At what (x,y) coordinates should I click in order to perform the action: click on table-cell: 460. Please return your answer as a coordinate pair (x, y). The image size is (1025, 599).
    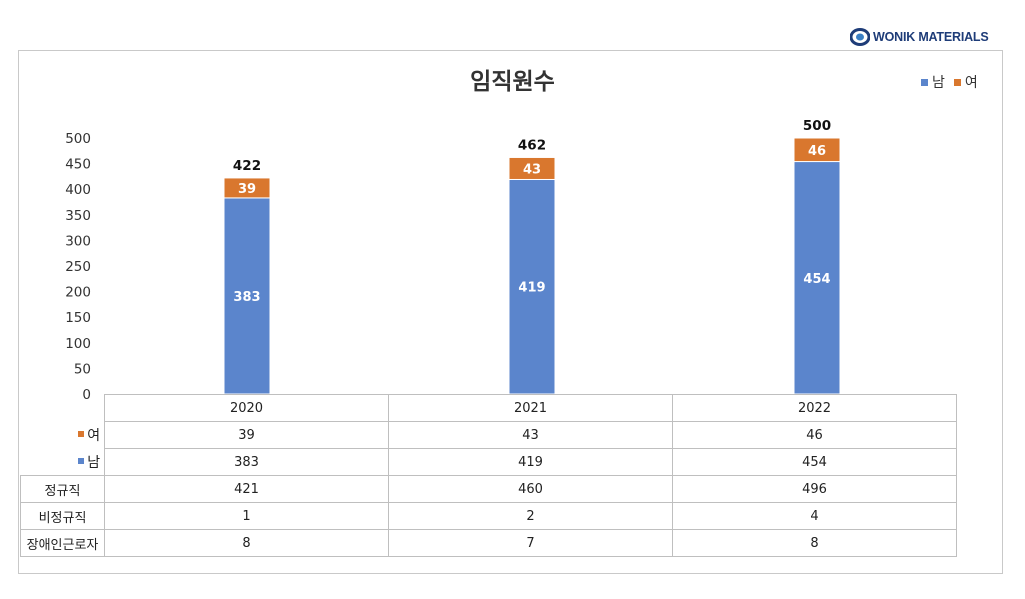
    Looking at the image, I should click on (530, 489).